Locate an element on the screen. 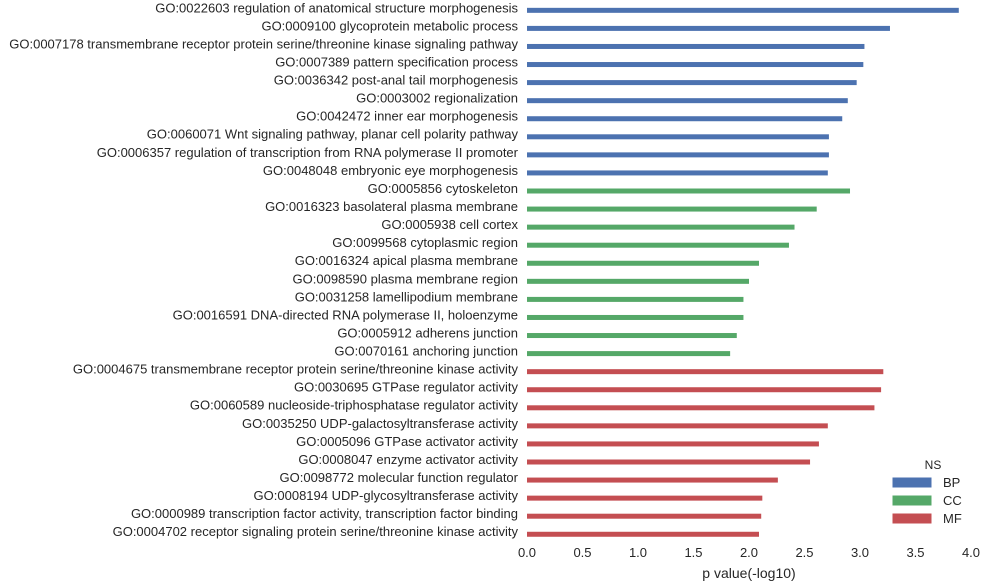  x-tick-label-7: 3.5 is located at coordinates (915, 552).